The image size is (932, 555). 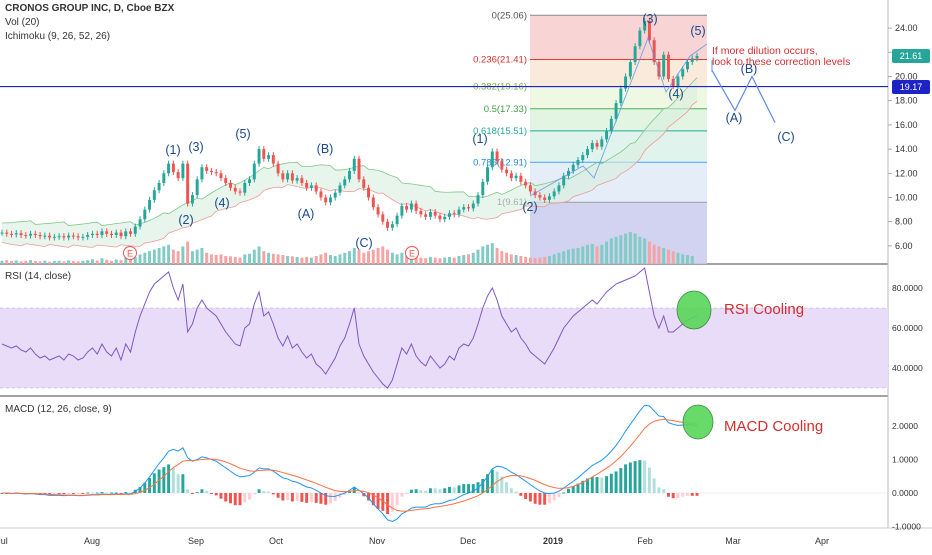 What do you see at coordinates (905, 493) in the screenshot?
I see `macd-axis-label: 0.0000` at bounding box center [905, 493].